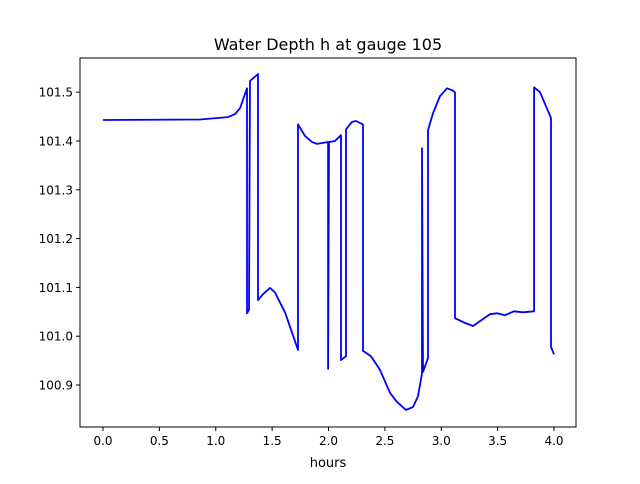 This screenshot has width=640, height=484. Describe the element at coordinates (384, 441) in the screenshot. I see `x-tick-label: 2.5` at that location.